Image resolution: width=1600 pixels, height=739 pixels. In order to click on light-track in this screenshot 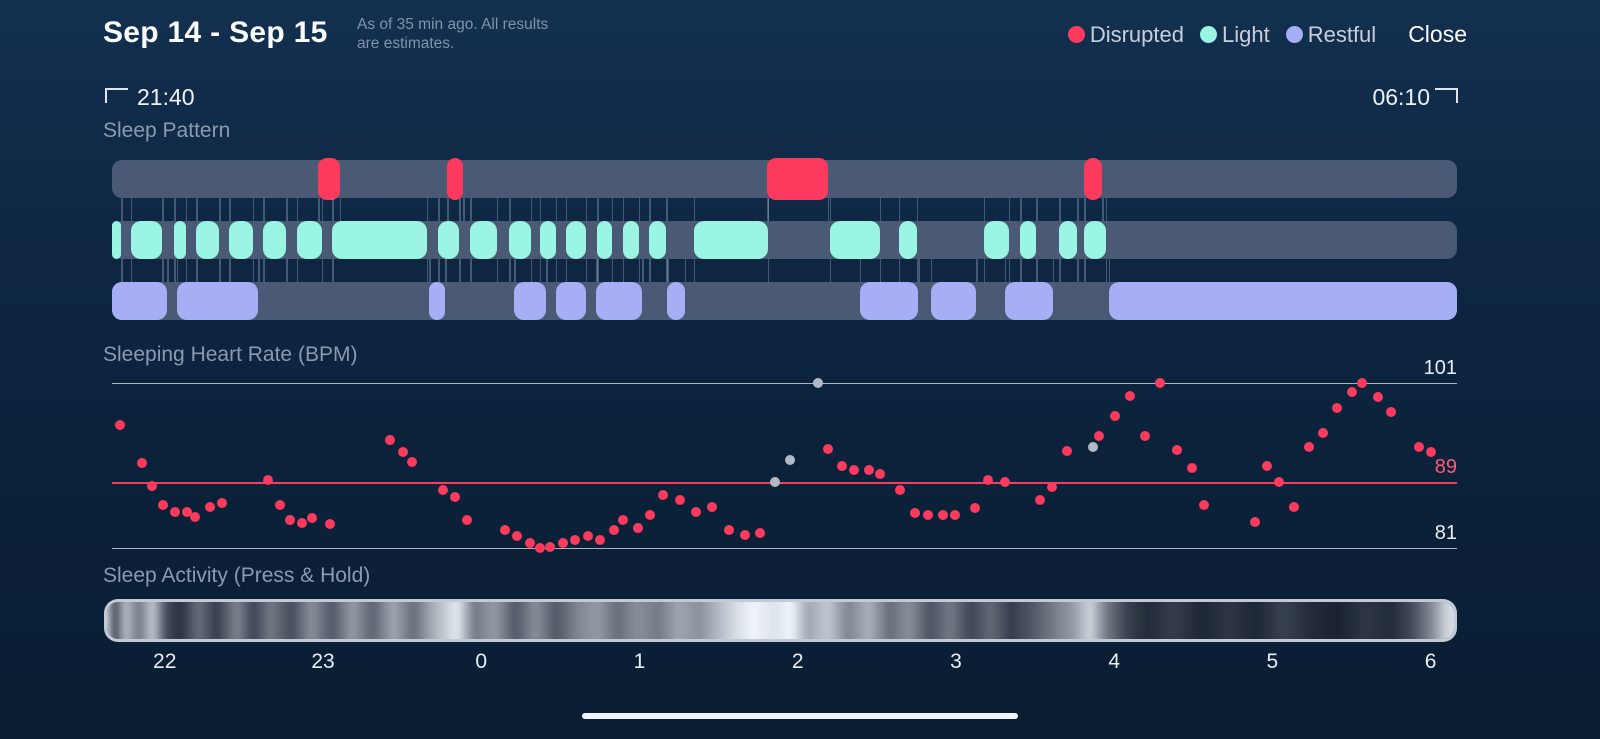, I will do `click(784, 240)`.